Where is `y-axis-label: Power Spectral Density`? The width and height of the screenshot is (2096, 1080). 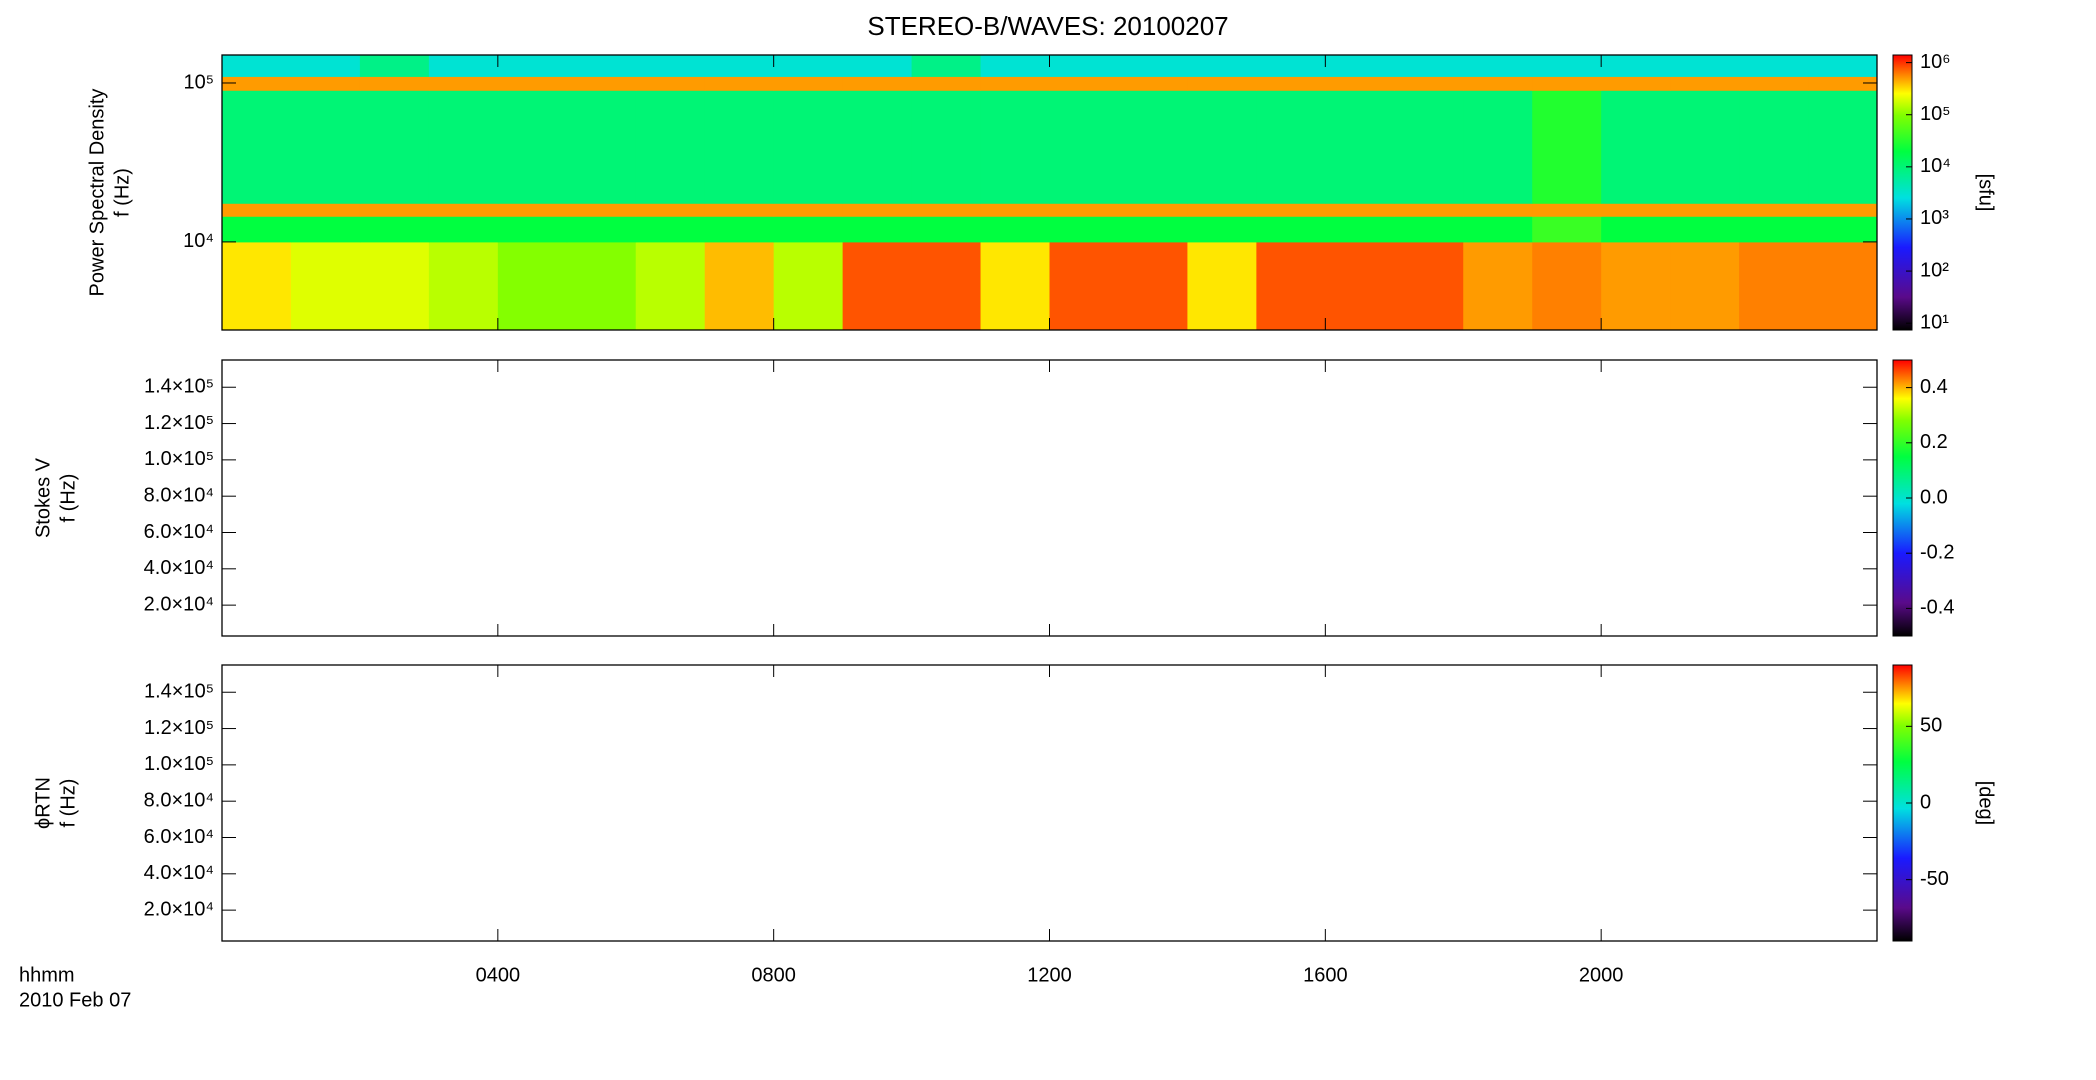 y-axis-label: Power Spectral Density is located at coordinates (97, 193).